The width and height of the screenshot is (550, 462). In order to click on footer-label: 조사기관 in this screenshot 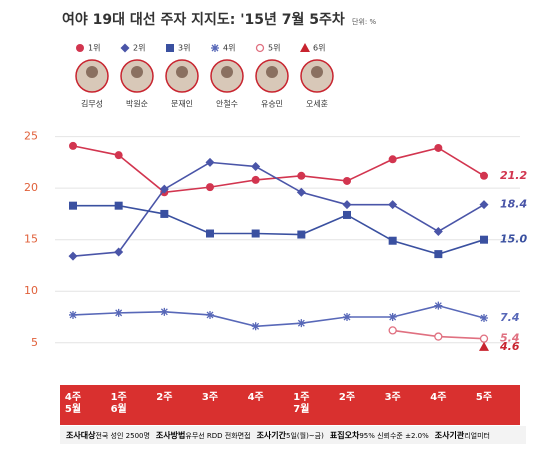, I will do `click(449, 435)`.